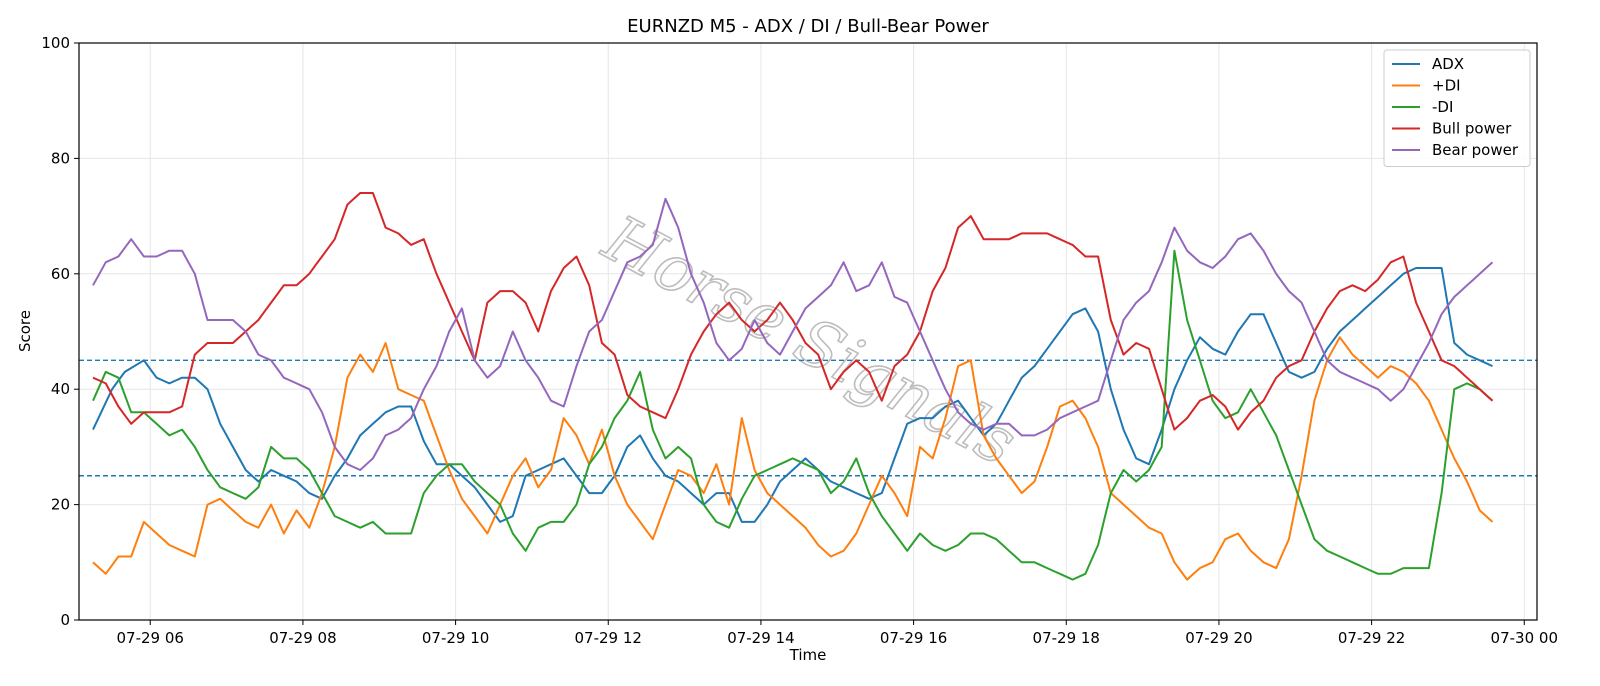 This screenshot has width=1600, height=686. What do you see at coordinates (1472, 129) in the screenshot?
I see `legend-label: Bull power` at bounding box center [1472, 129].